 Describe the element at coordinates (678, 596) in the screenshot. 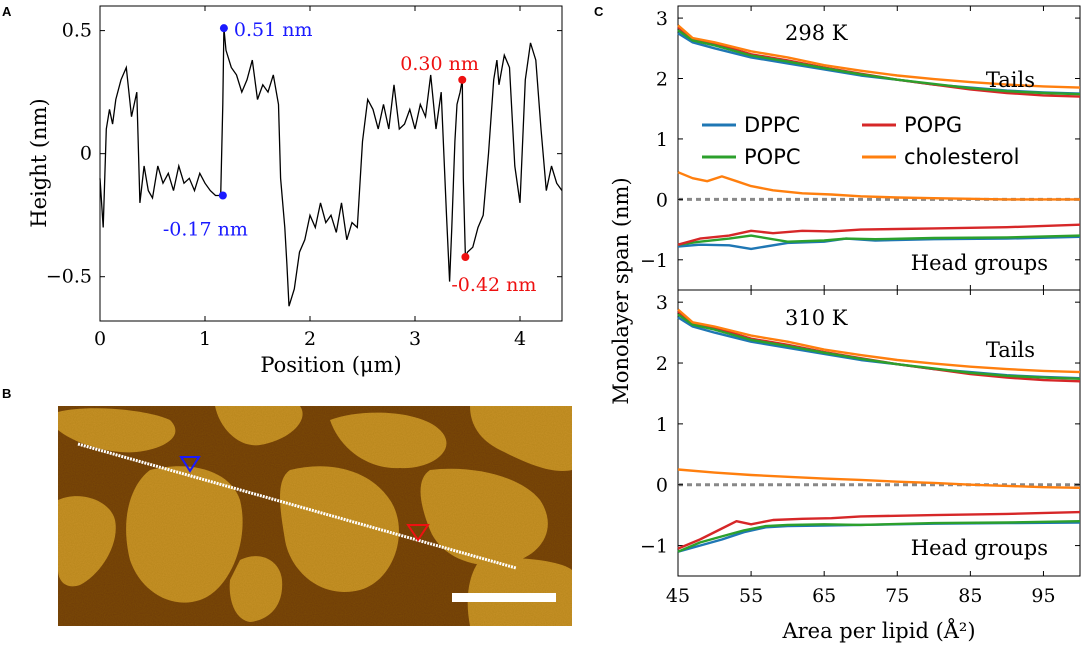

I see `x-tick-label: 45` at that location.